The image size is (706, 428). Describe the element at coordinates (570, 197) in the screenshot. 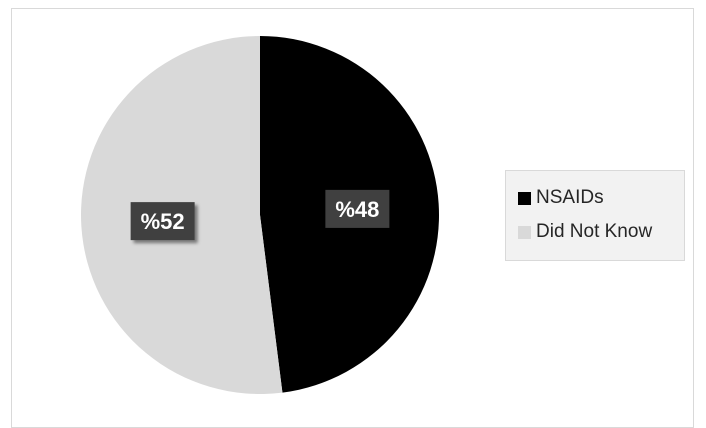

I see `legend-label-nsaids: NSAIDs` at that location.